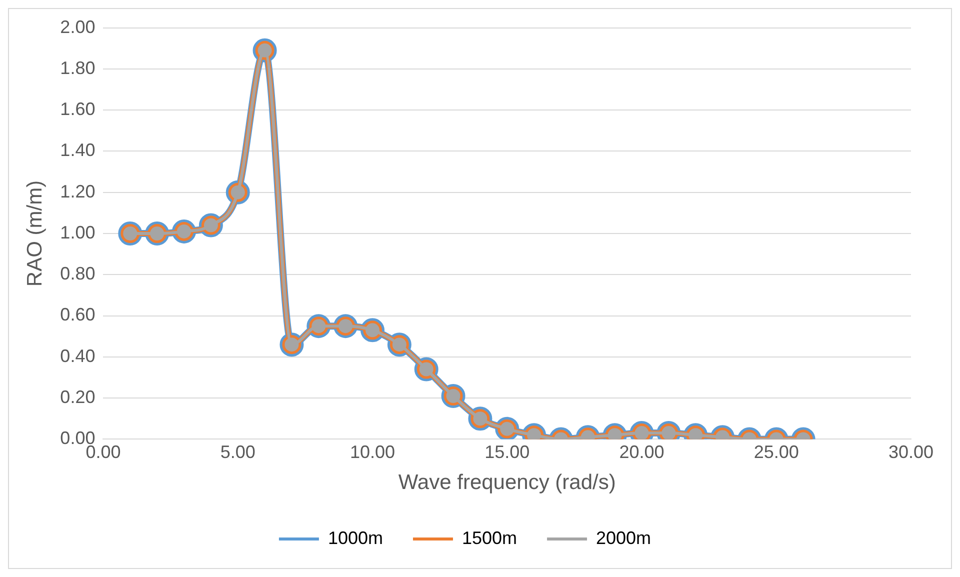  Describe the element at coordinates (355, 538) in the screenshot. I see `legend-label: 1000m` at that location.